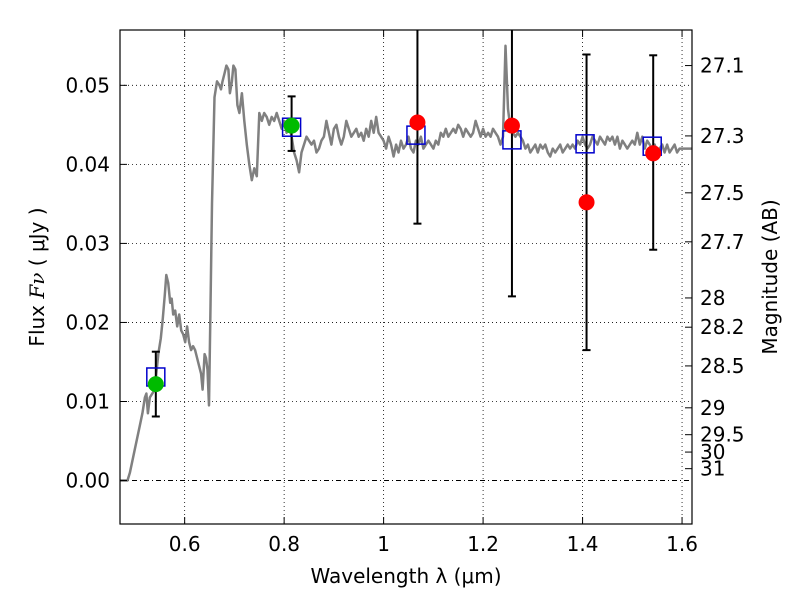 The height and width of the screenshot is (600, 800). What do you see at coordinates (712, 452) in the screenshot?
I see `y2-tick-label: 30` at bounding box center [712, 452].